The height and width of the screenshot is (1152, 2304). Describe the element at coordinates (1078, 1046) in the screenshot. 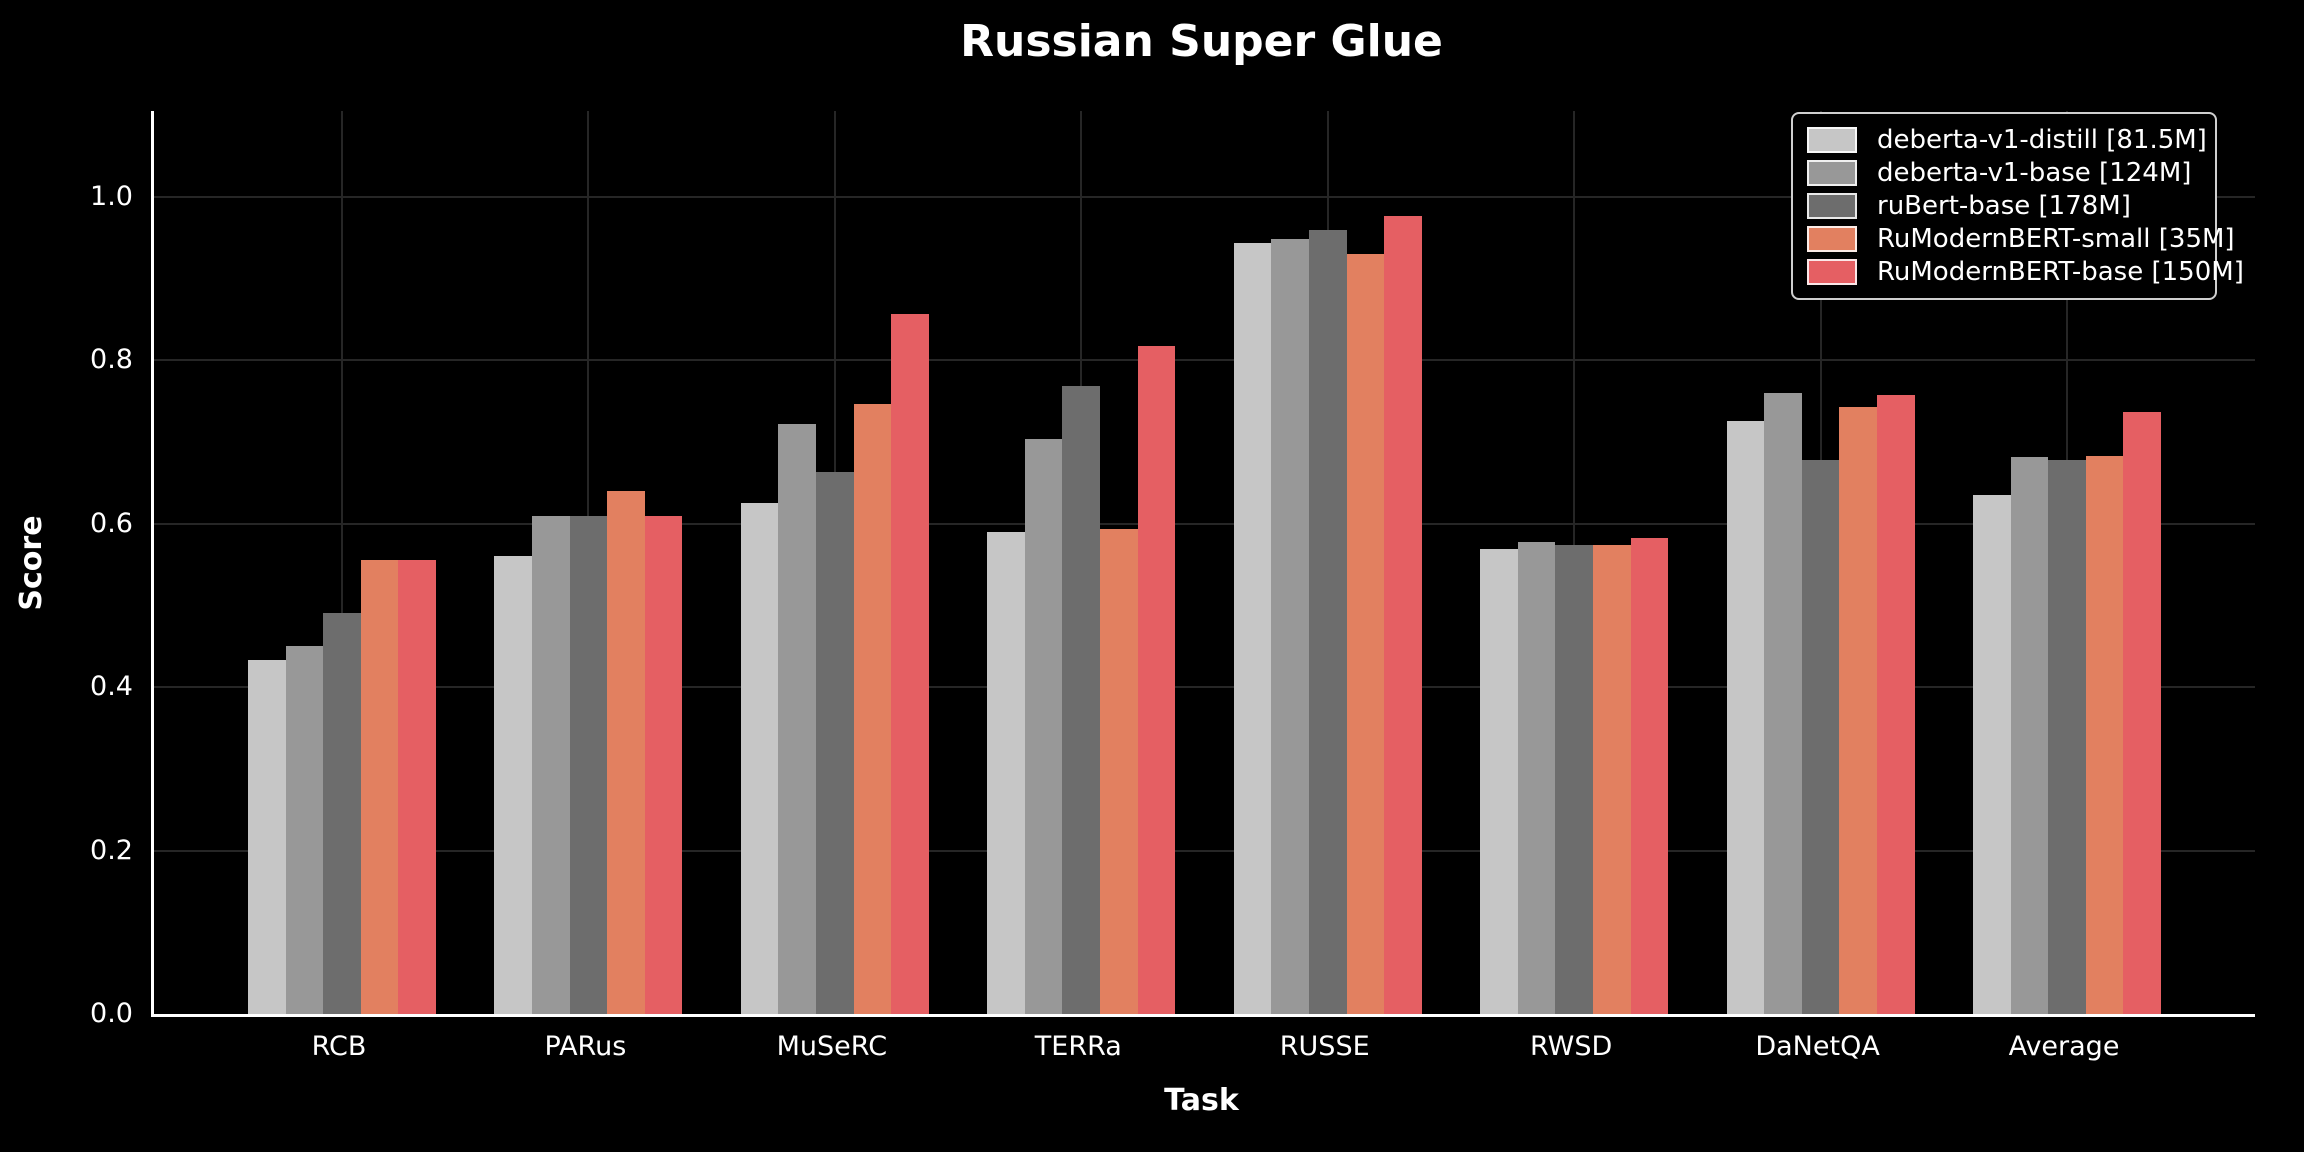

I see `x-tick-label: TERRa` at that location.